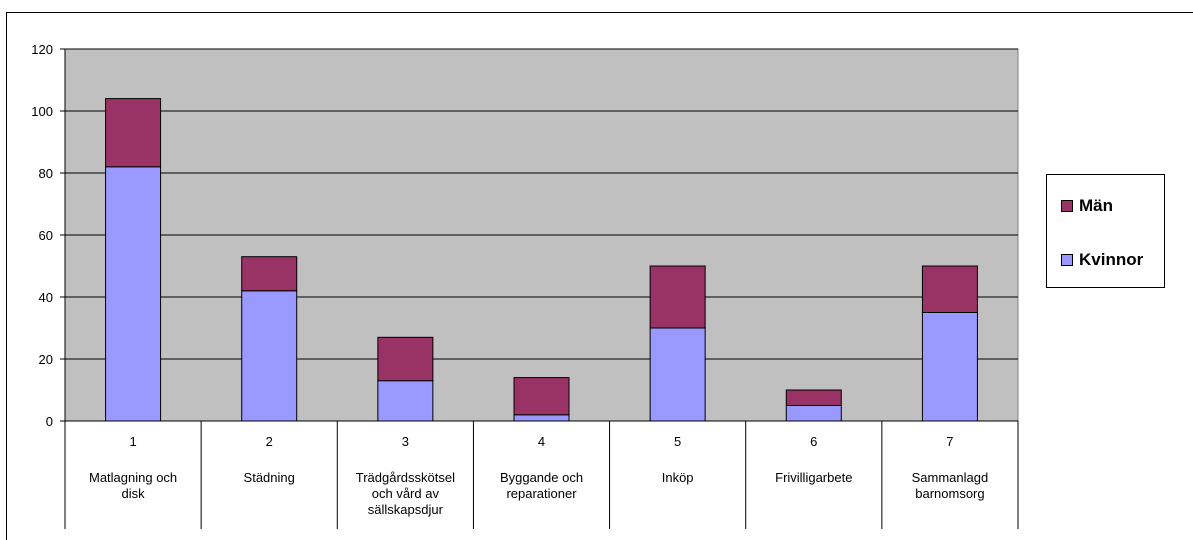 The image size is (1193, 540). I want to click on legend-swatch-man, so click(1067, 206).